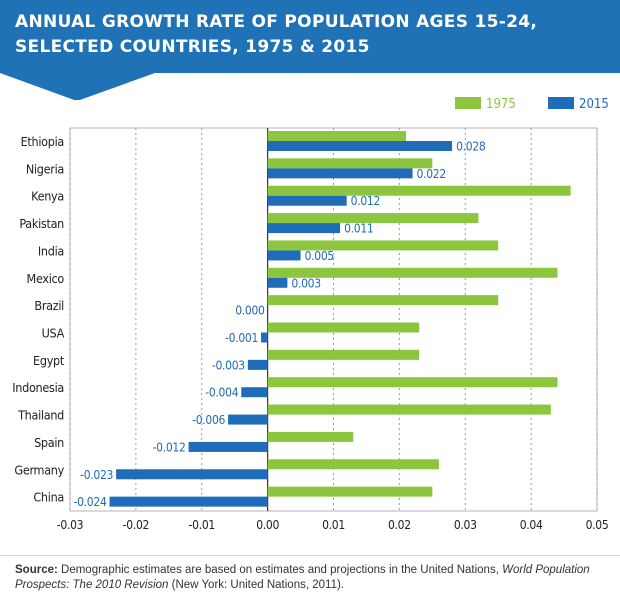  I want to click on x-tick-label: 0.05, so click(597, 525).